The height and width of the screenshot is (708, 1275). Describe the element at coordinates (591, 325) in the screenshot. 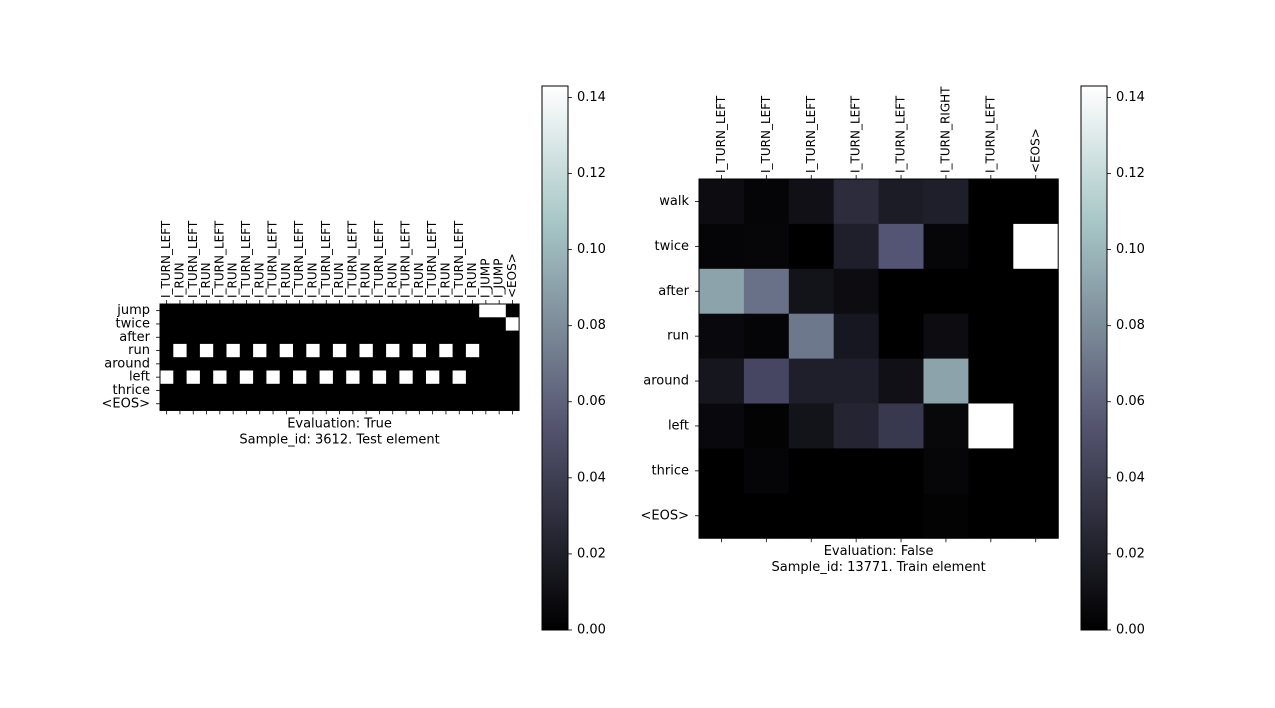

I see `colorbar-tick-label: 0.08` at that location.